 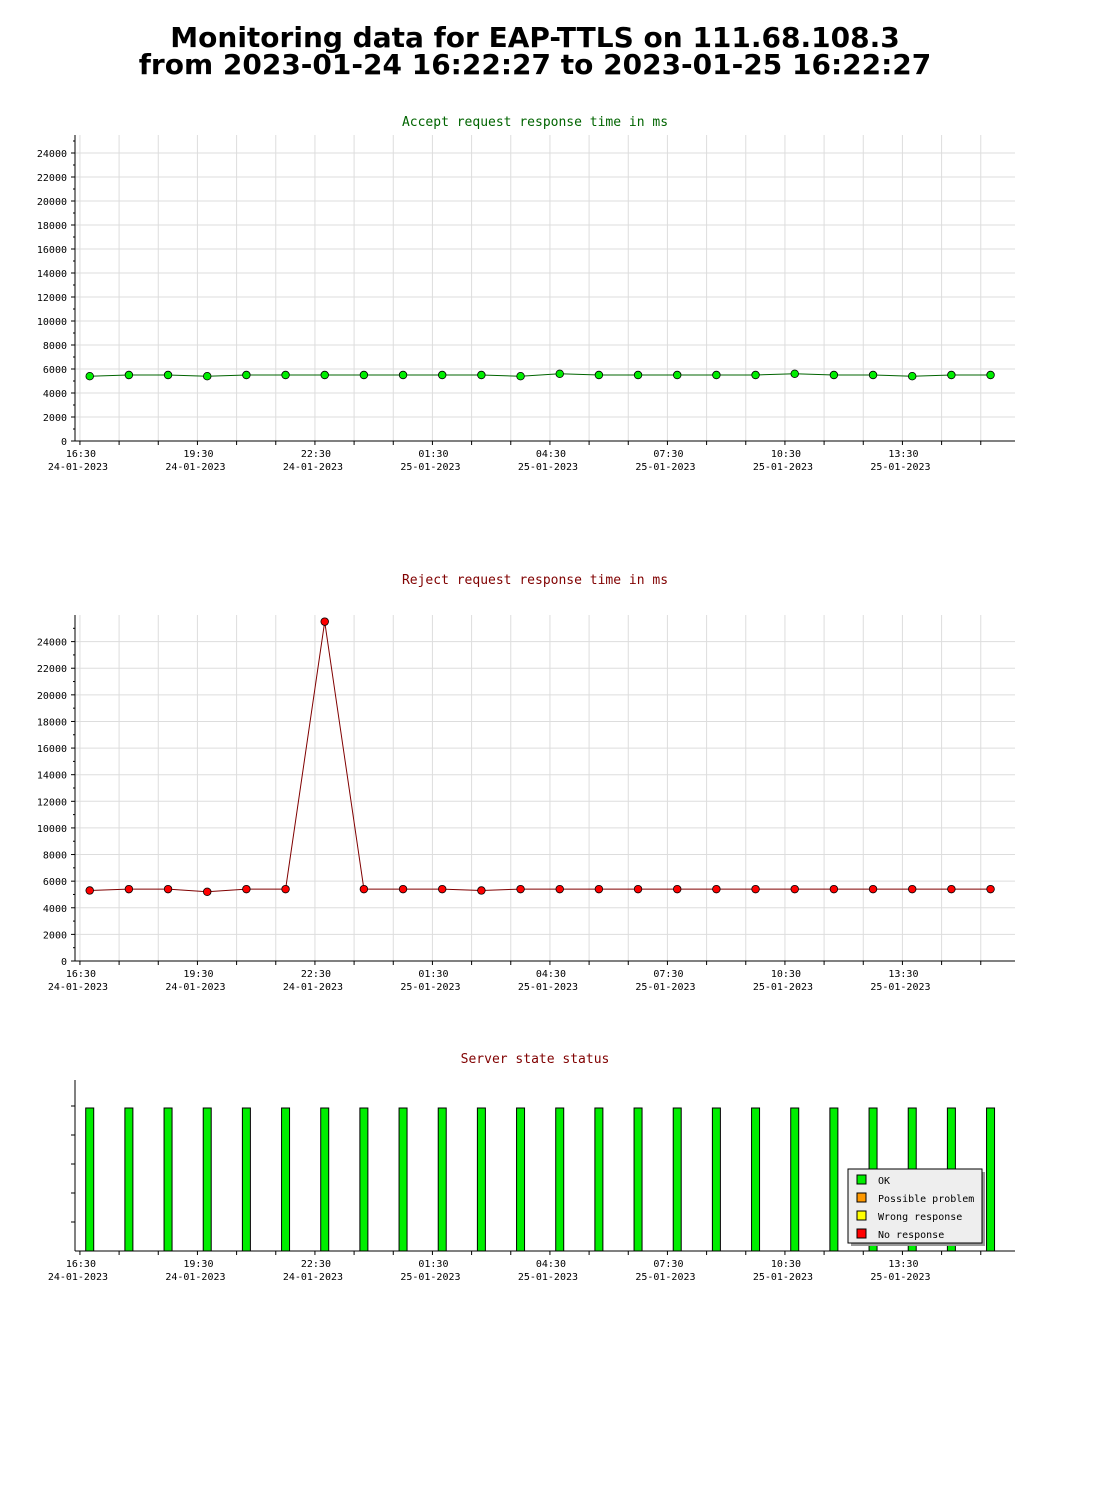 I want to click on reject-x-tick-time: 04:30, so click(x=551, y=974).